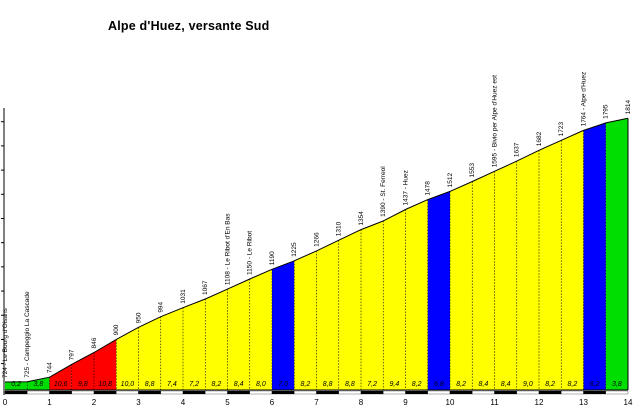 The width and height of the screenshot is (640, 420). What do you see at coordinates (539, 402) in the screenshot?
I see `km-tick-label: 12` at bounding box center [539, 402].